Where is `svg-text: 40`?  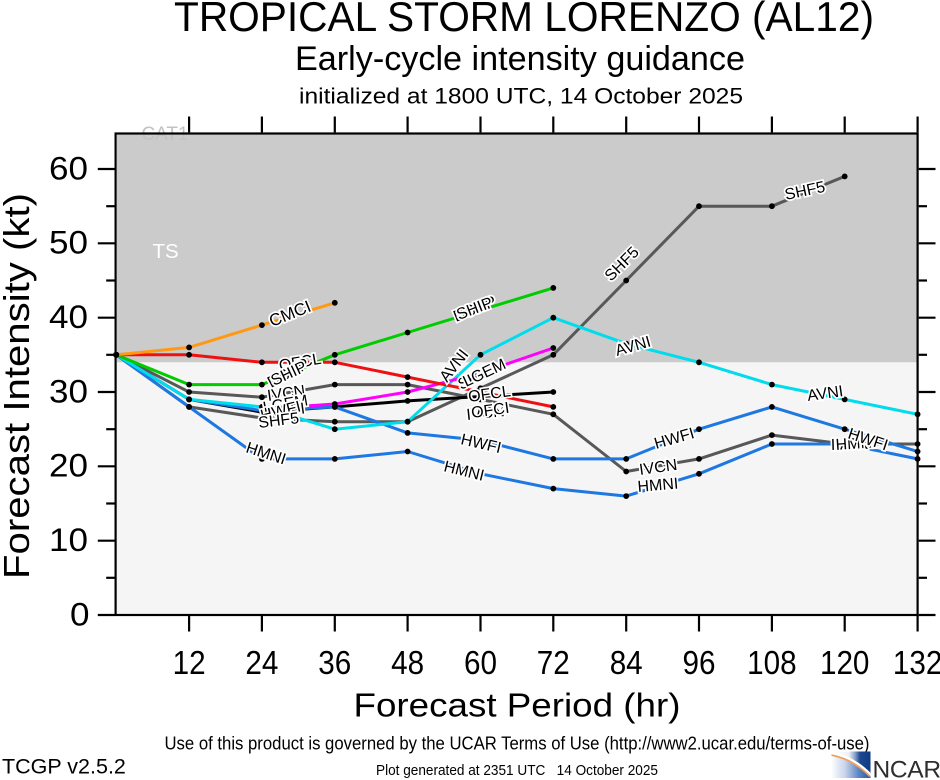 svg-text: 40 is located at coordinates (68, 317).